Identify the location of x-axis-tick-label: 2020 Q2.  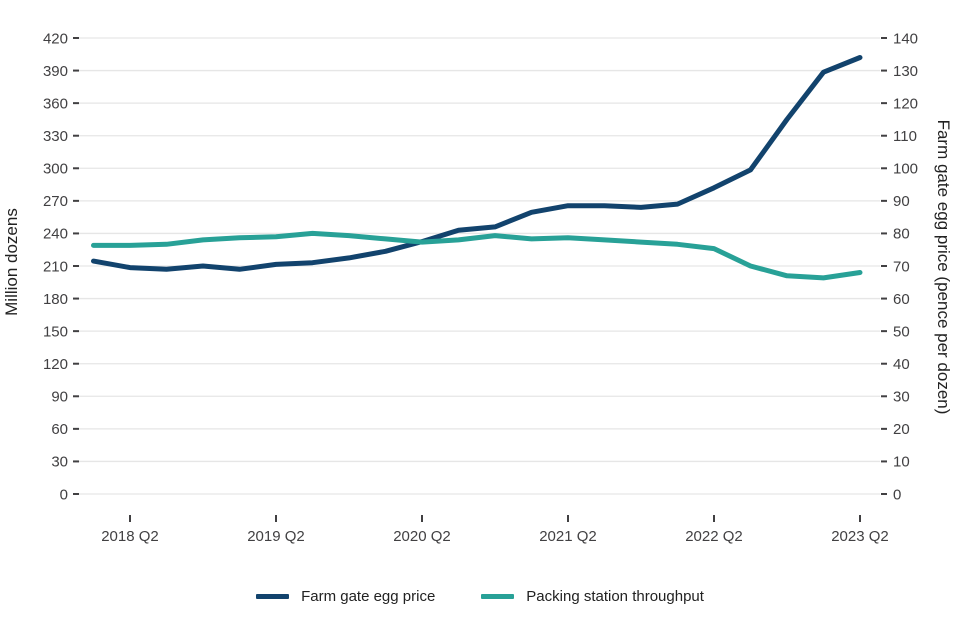
(422, 536).